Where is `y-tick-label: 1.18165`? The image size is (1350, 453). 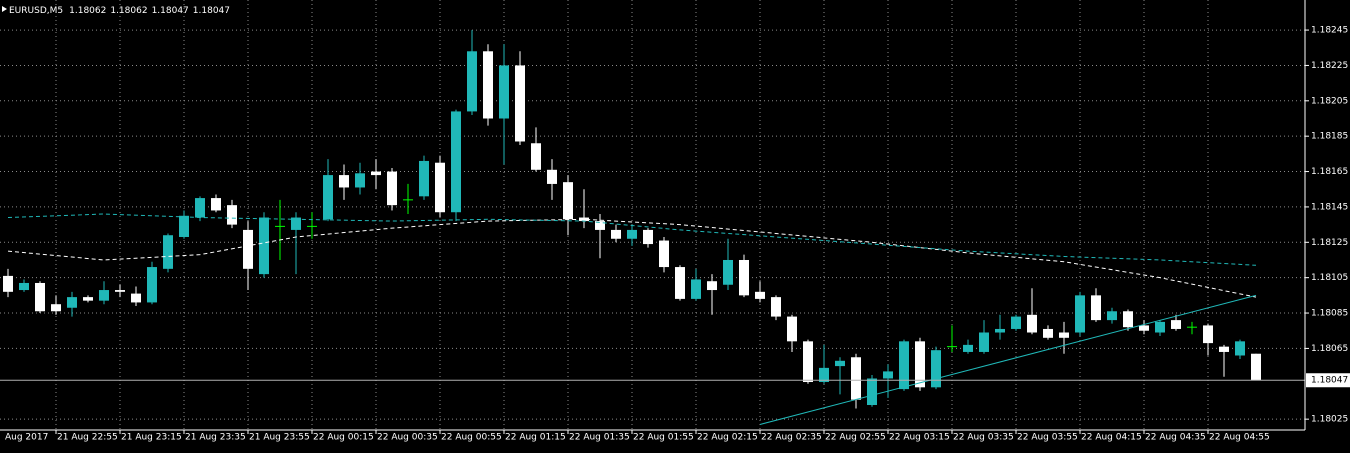
y-tick-label: 1.18165 is located at coordinates (1329, 172).